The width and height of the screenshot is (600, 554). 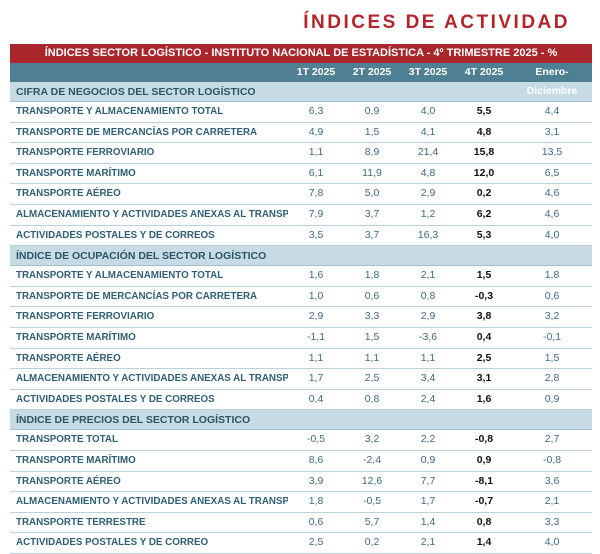 I want to click on table-cell: 2,8, so click(x=552, y=378).